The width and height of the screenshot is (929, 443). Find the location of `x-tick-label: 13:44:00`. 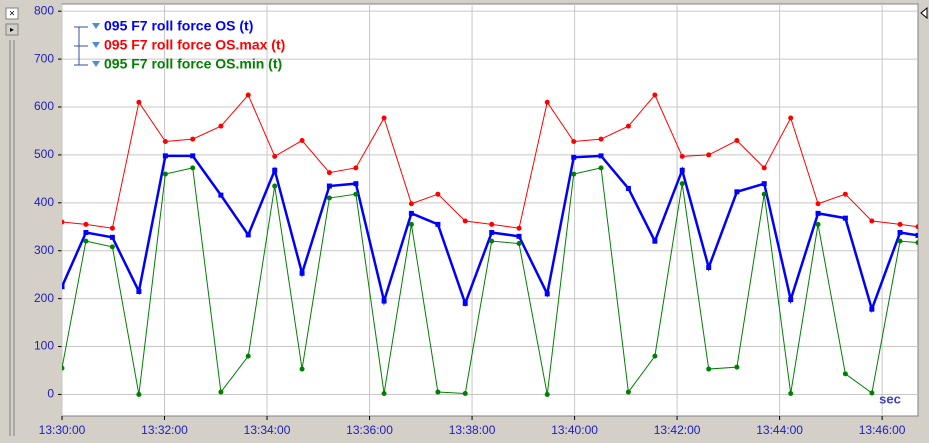

x-tick-label: 13:44:00 is located at coordinates (779, 430).